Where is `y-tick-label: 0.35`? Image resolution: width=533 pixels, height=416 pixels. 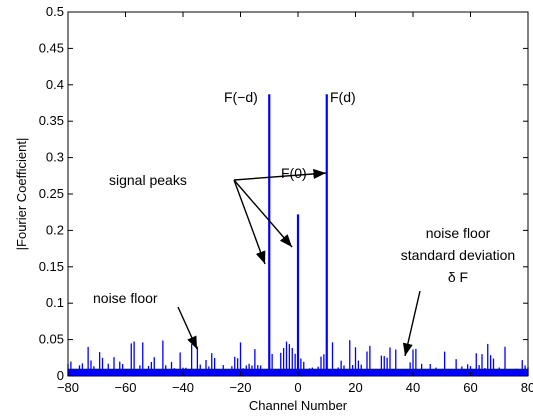 y-tick-label: 0.35 is located at coordinates (51, 120).